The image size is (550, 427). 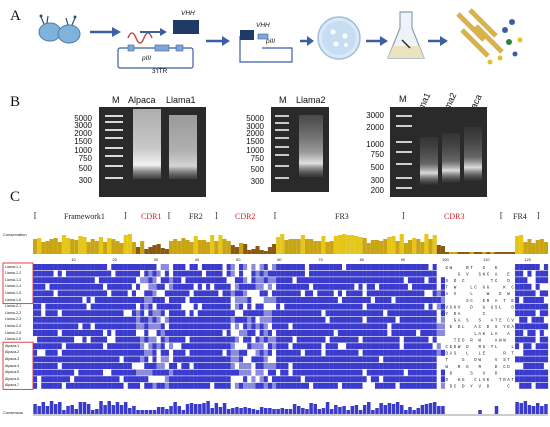 I want to click on arrow-right-icon, so click(x=377, y=41).